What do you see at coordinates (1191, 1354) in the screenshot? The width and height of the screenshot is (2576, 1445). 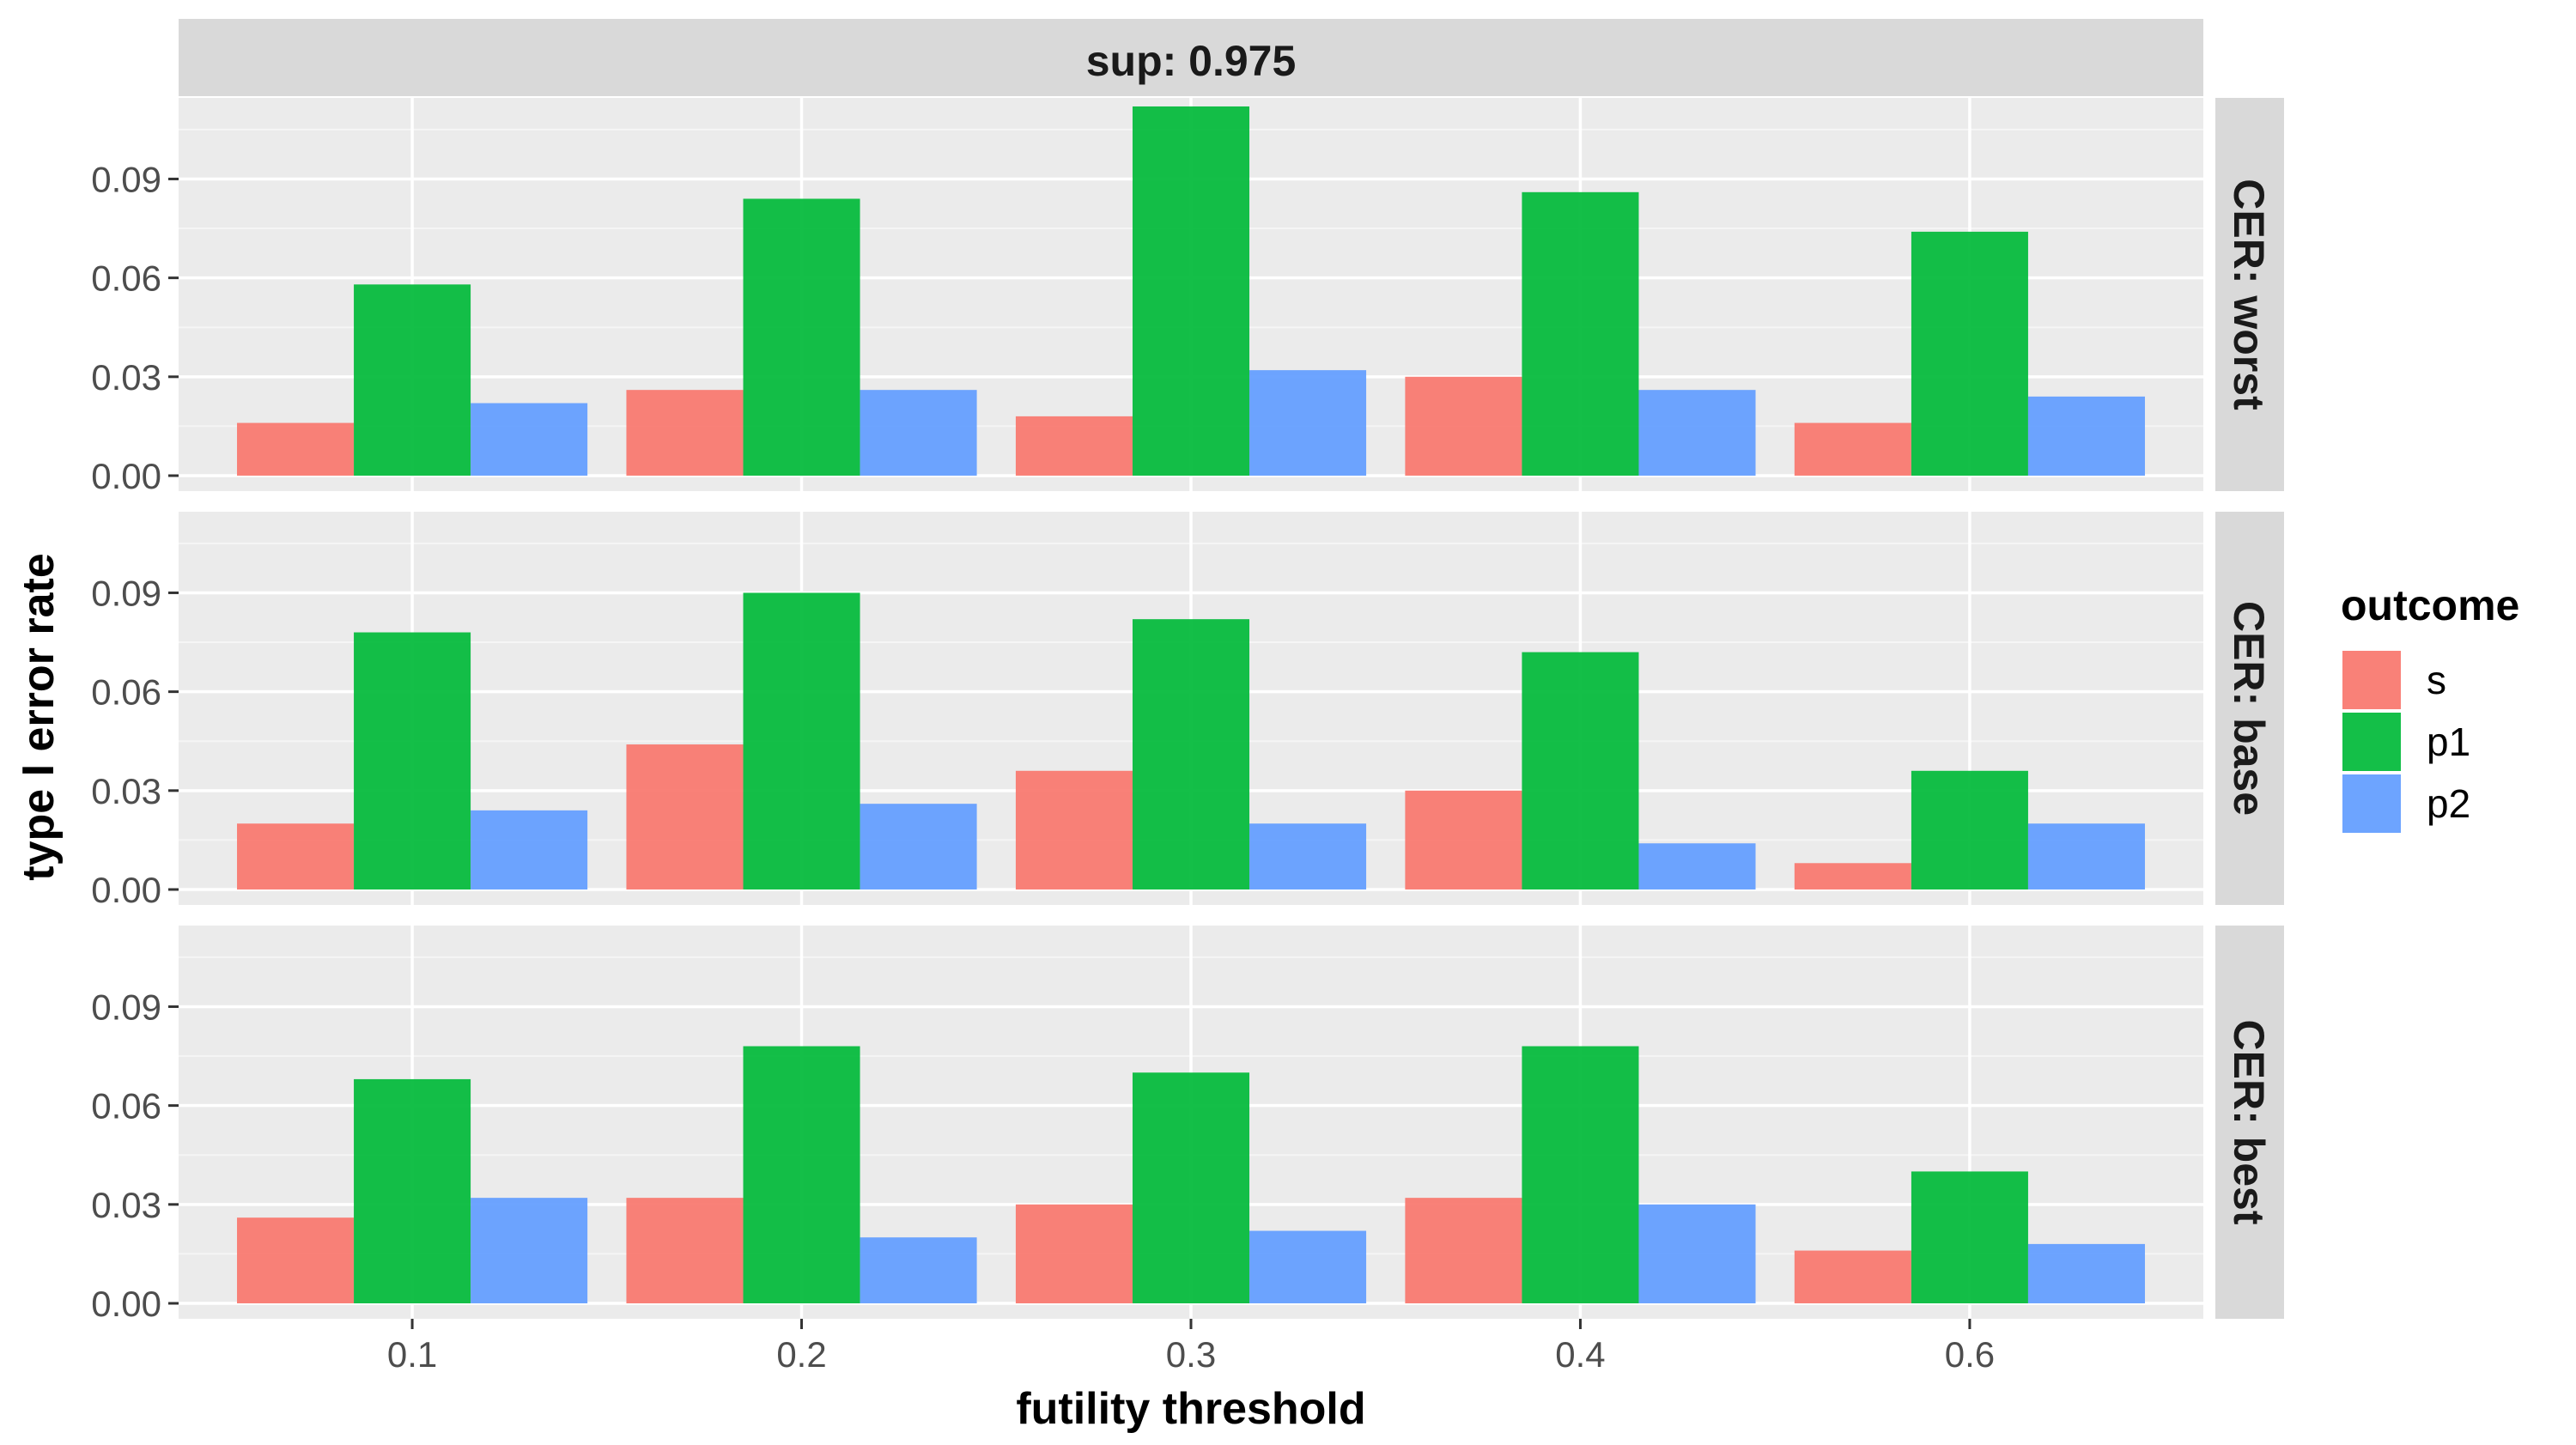 I see `x-tick-label: 0.3` at bounding box center [1191, 1354].